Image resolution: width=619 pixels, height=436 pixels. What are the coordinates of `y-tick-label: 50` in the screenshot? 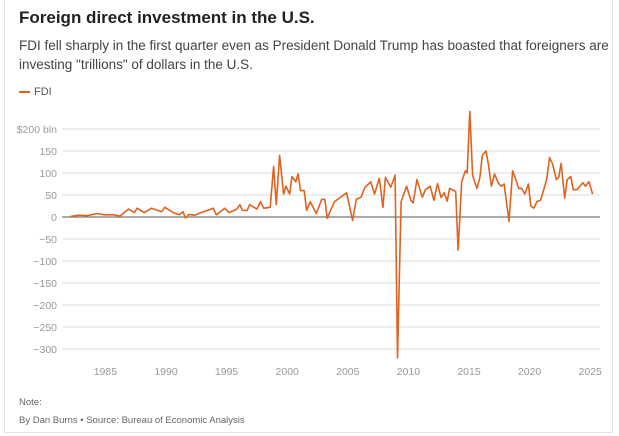 It's located at (51, 196).